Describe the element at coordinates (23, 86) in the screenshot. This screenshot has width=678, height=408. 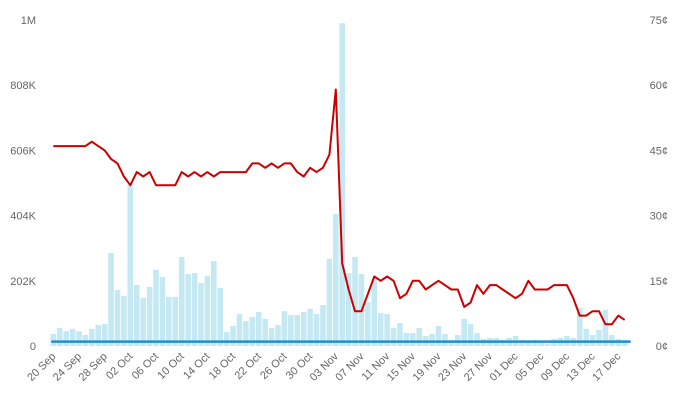
I see `left-tick-label: 808K` at that location.